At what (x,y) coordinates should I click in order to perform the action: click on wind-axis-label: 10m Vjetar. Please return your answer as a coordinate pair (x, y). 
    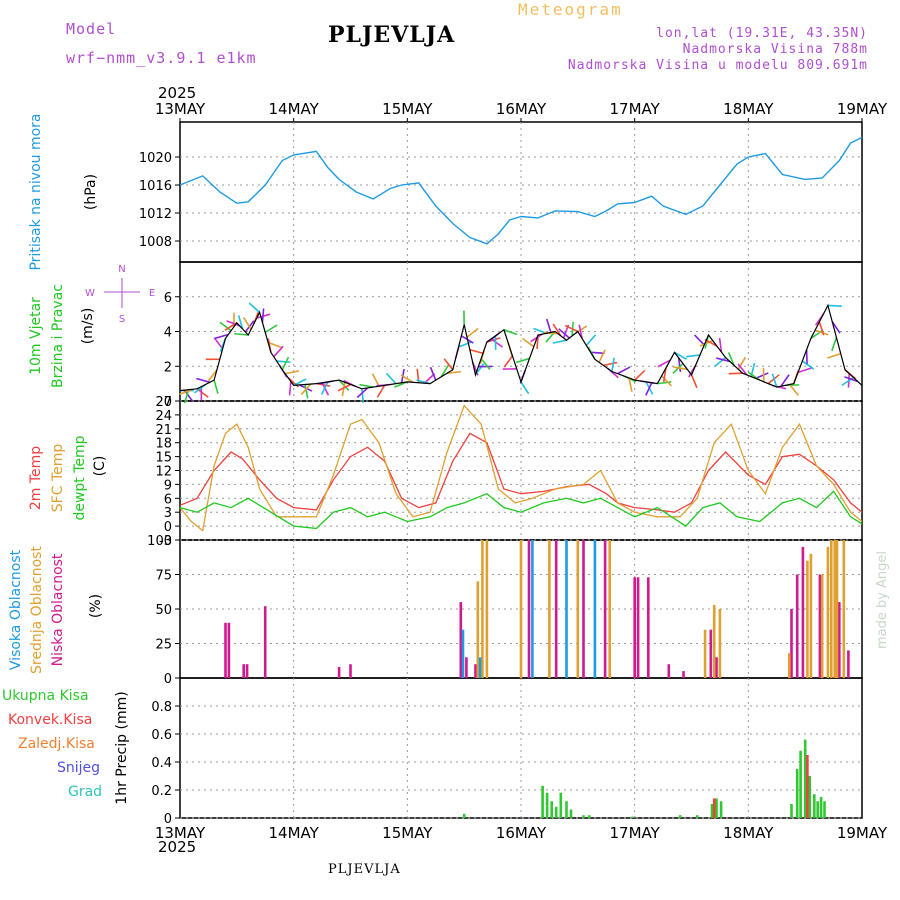
    Looking at the image, I should click on (36, 336).